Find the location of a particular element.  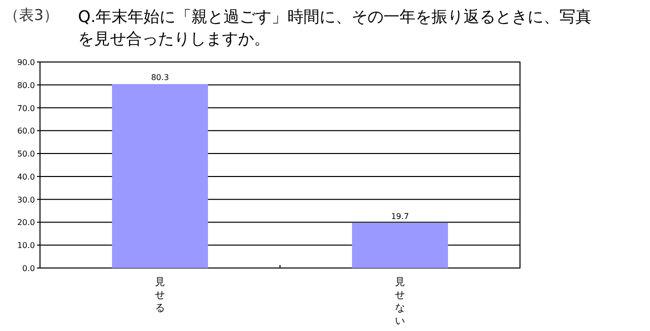

y-tick-label: 70.0 is located at coordinates (26, 108).